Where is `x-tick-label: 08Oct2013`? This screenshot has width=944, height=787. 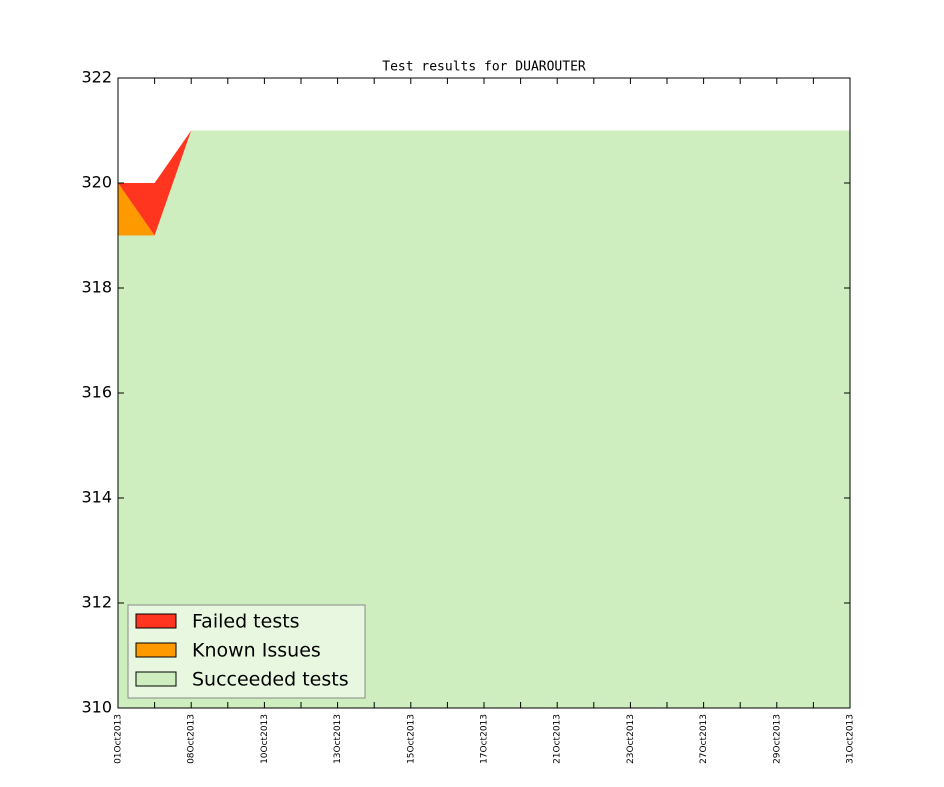
x-tick-label: 08Oct2013 is located at coordinates (192, 739).